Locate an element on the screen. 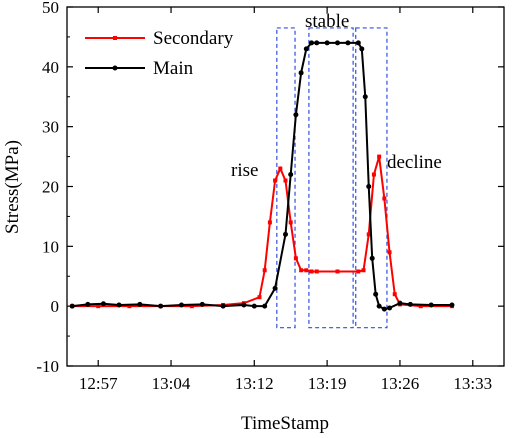 The image size is (512, 438). legend-marker-secondary is located at coordinates (115, 38).